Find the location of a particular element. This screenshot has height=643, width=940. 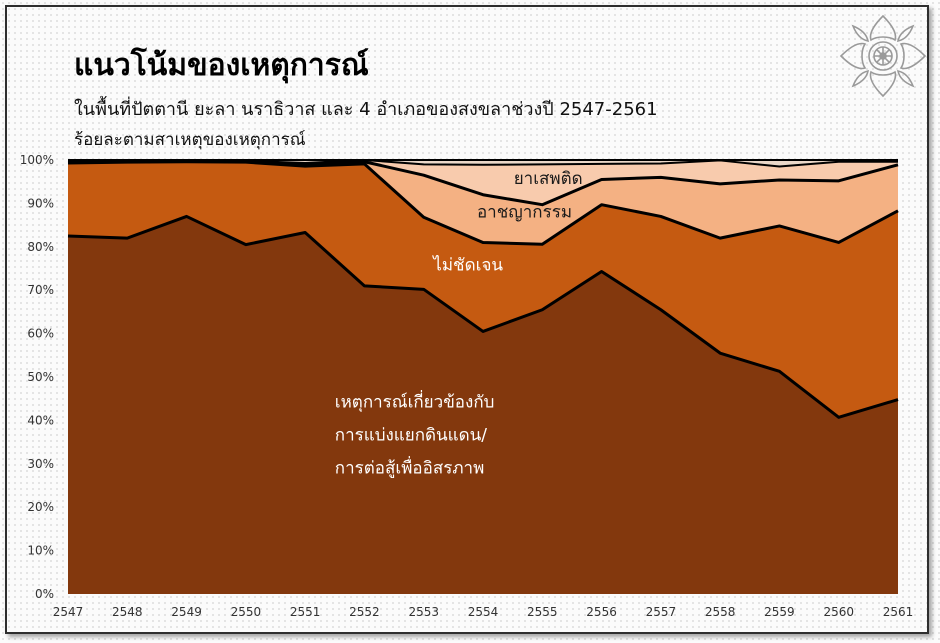

series-label-3: อาชญากรรม is located at coordinates (524, 212).